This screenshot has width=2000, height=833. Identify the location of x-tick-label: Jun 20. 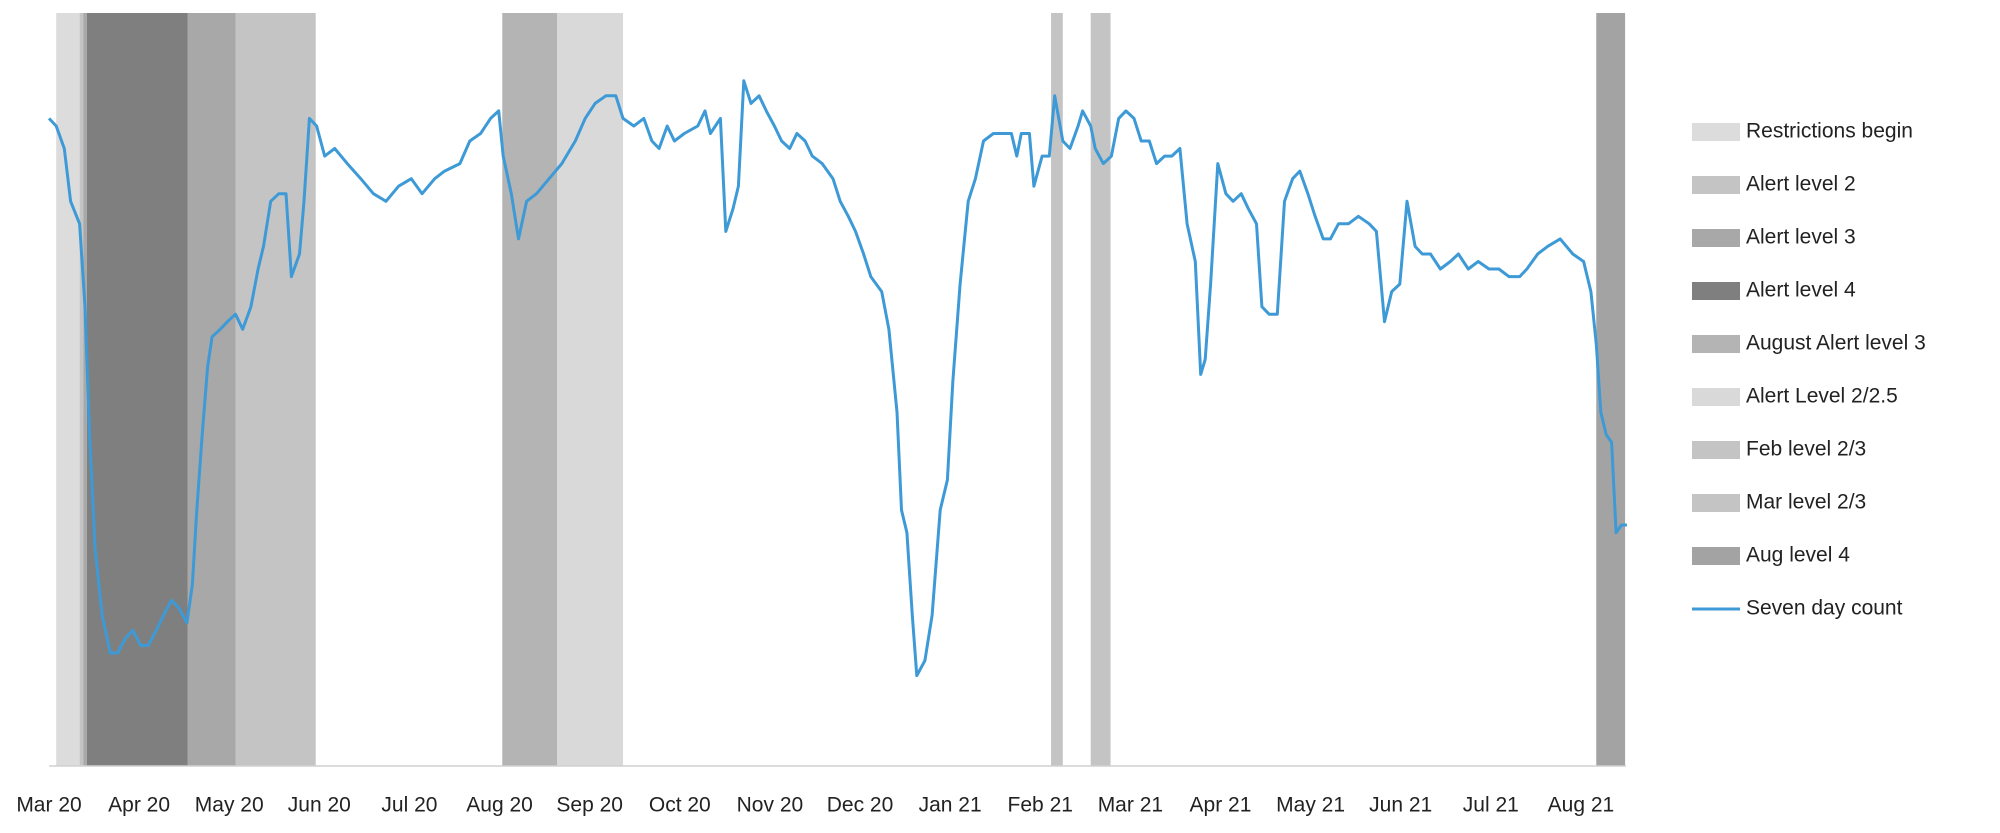
(319, 805).